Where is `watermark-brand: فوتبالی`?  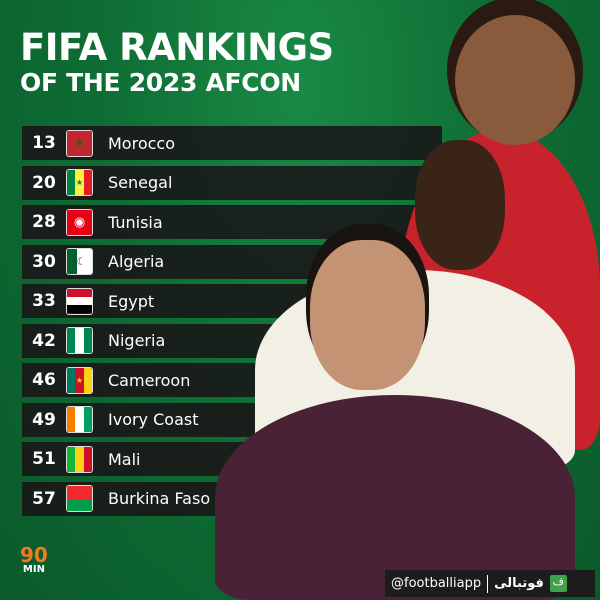
watermark-brand: فوتبالی is located at coordinates (519, 583).